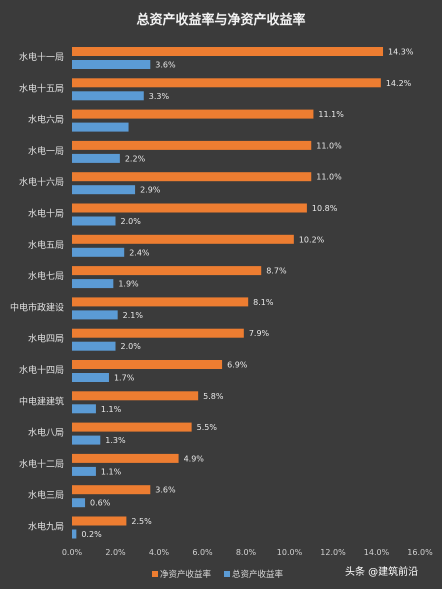 This screenshot has height=589, width=442. What do you see at coordinates (41, 464) in the screenshot?
I see `category-label: 水电十二局` at bounding box center [41, 464].